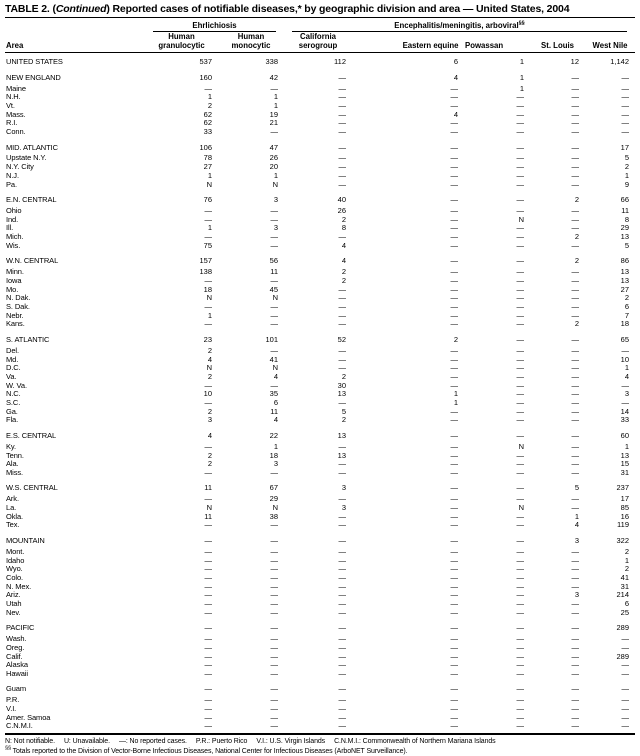 The image size is (640, 756). I want to click on value-cell: 214, so click(623, 595).